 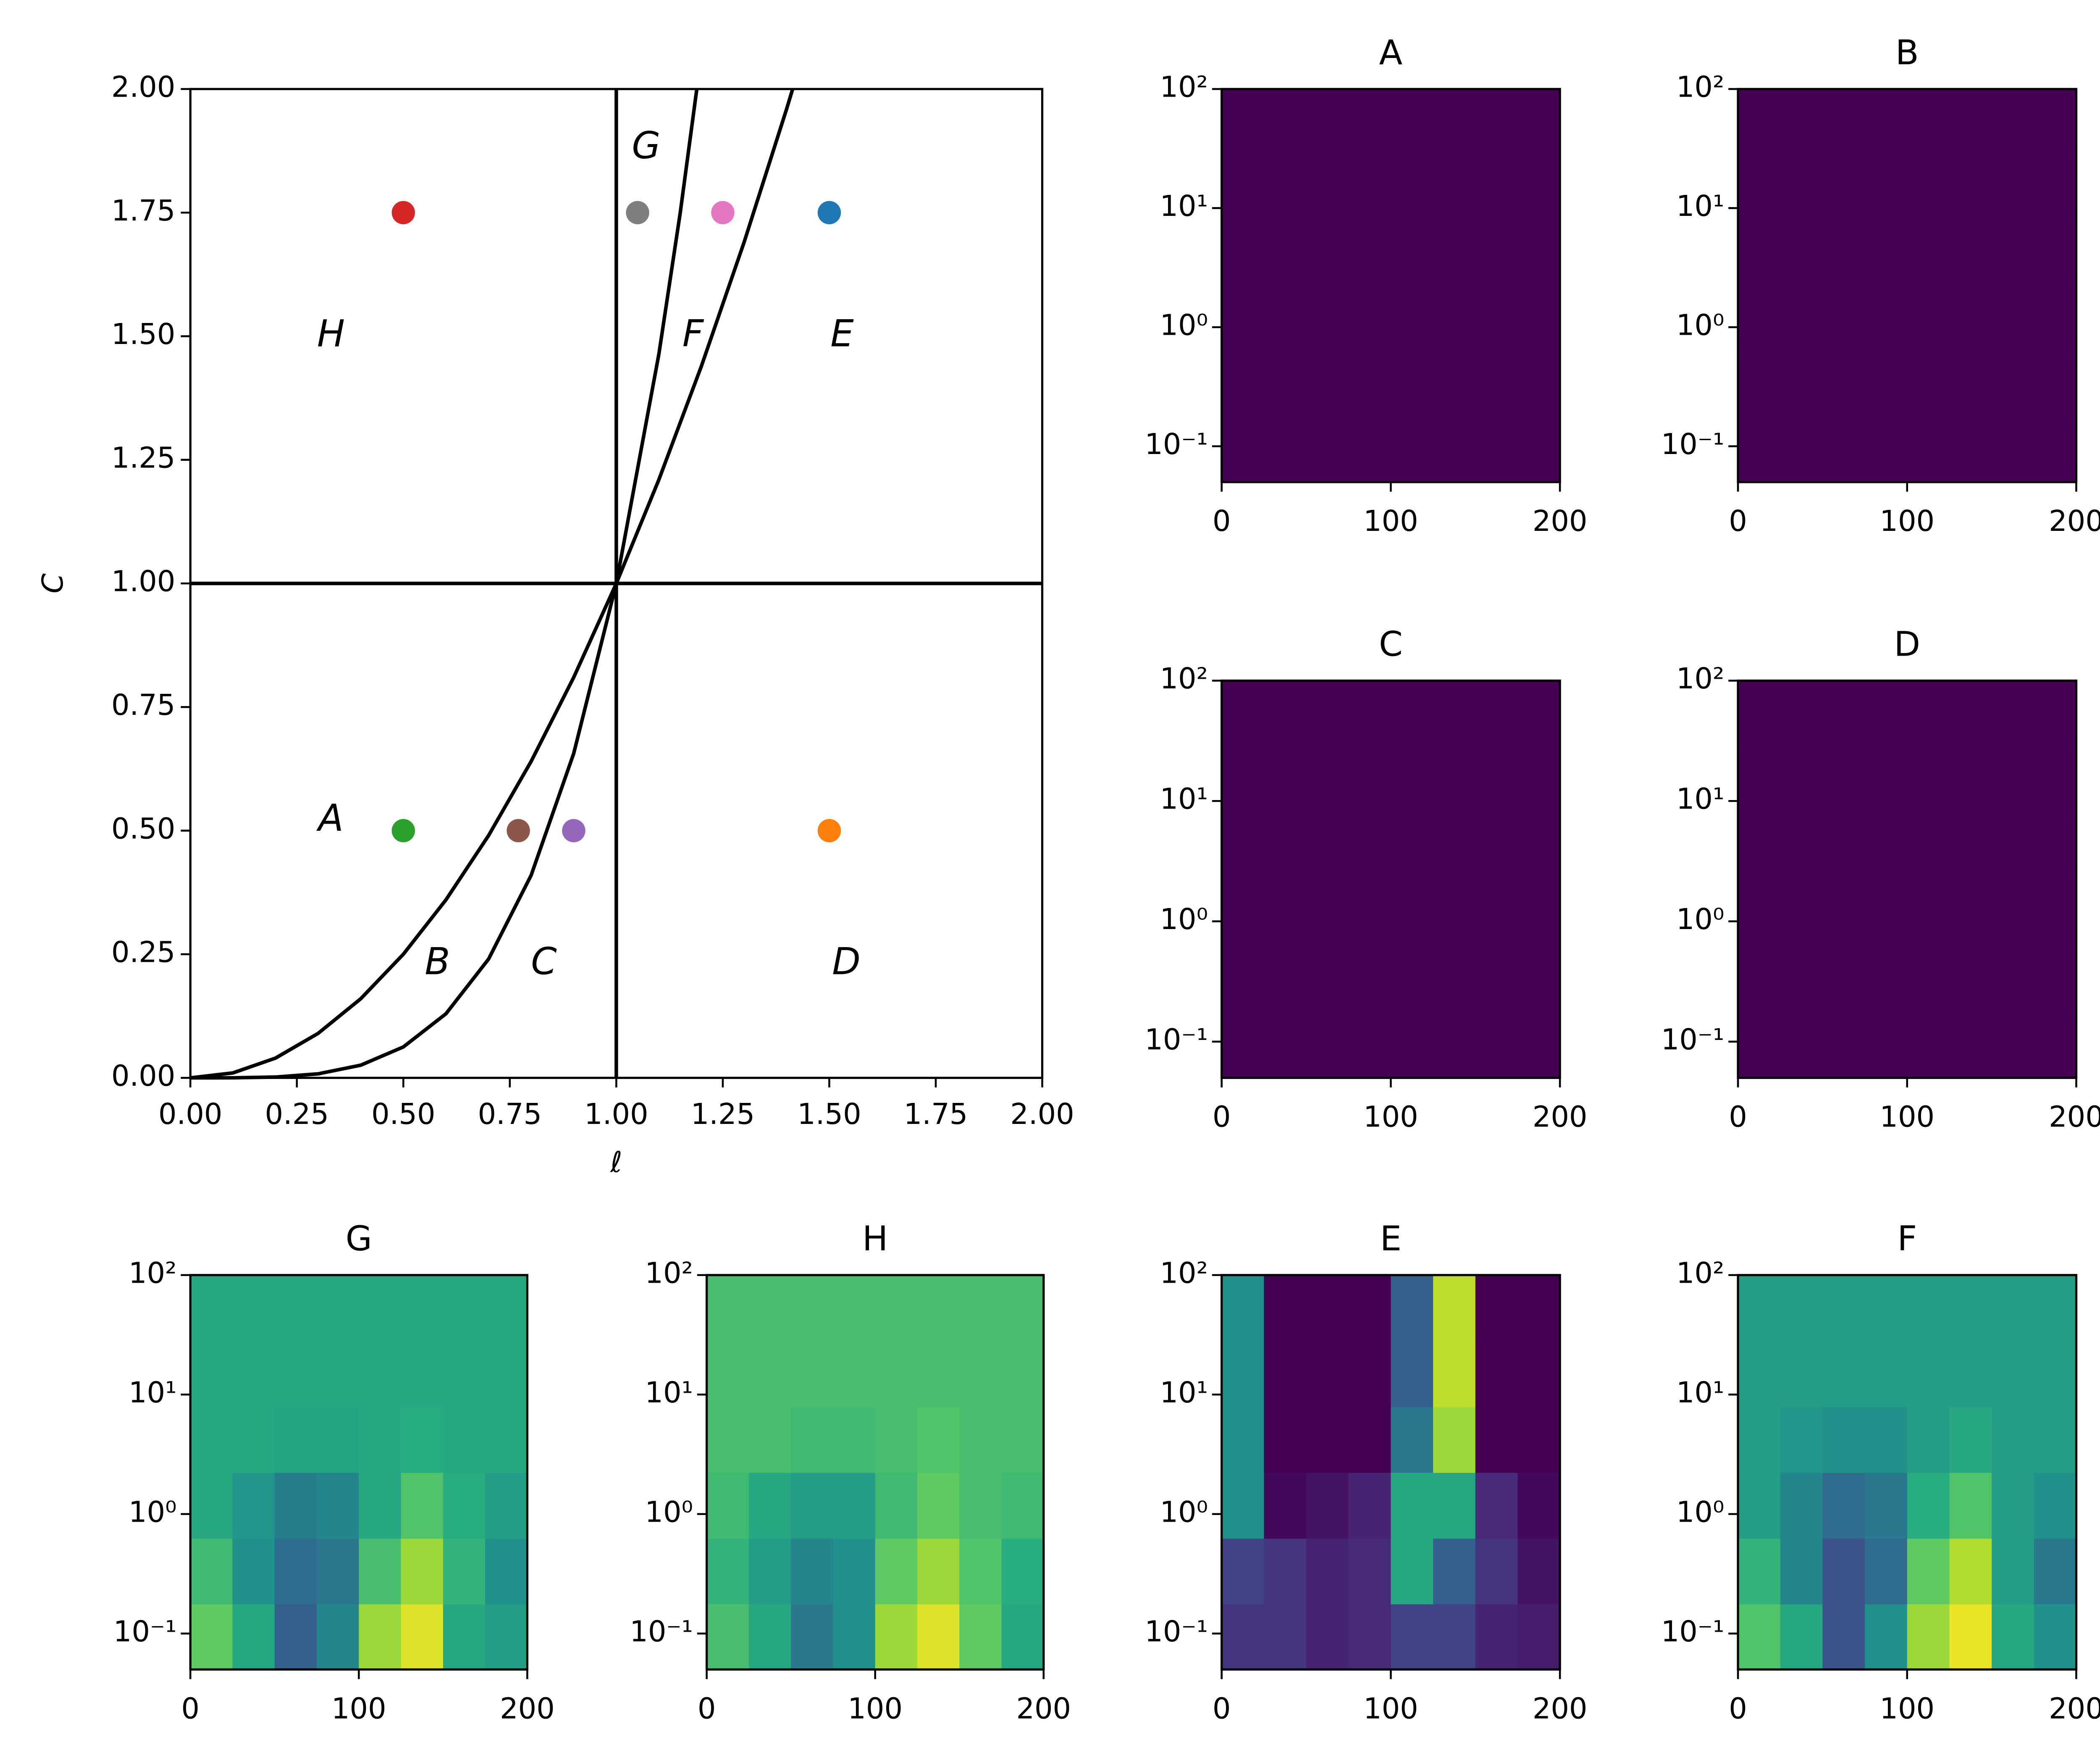 I want to click on panel-title: G, so click(x=359, y=1239).